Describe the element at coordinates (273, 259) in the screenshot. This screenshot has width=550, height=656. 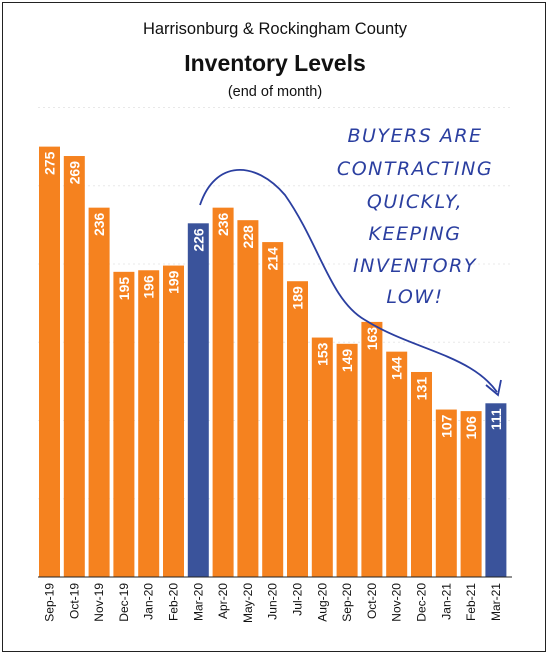
I see `data-label-jun-20: 214` at that location.